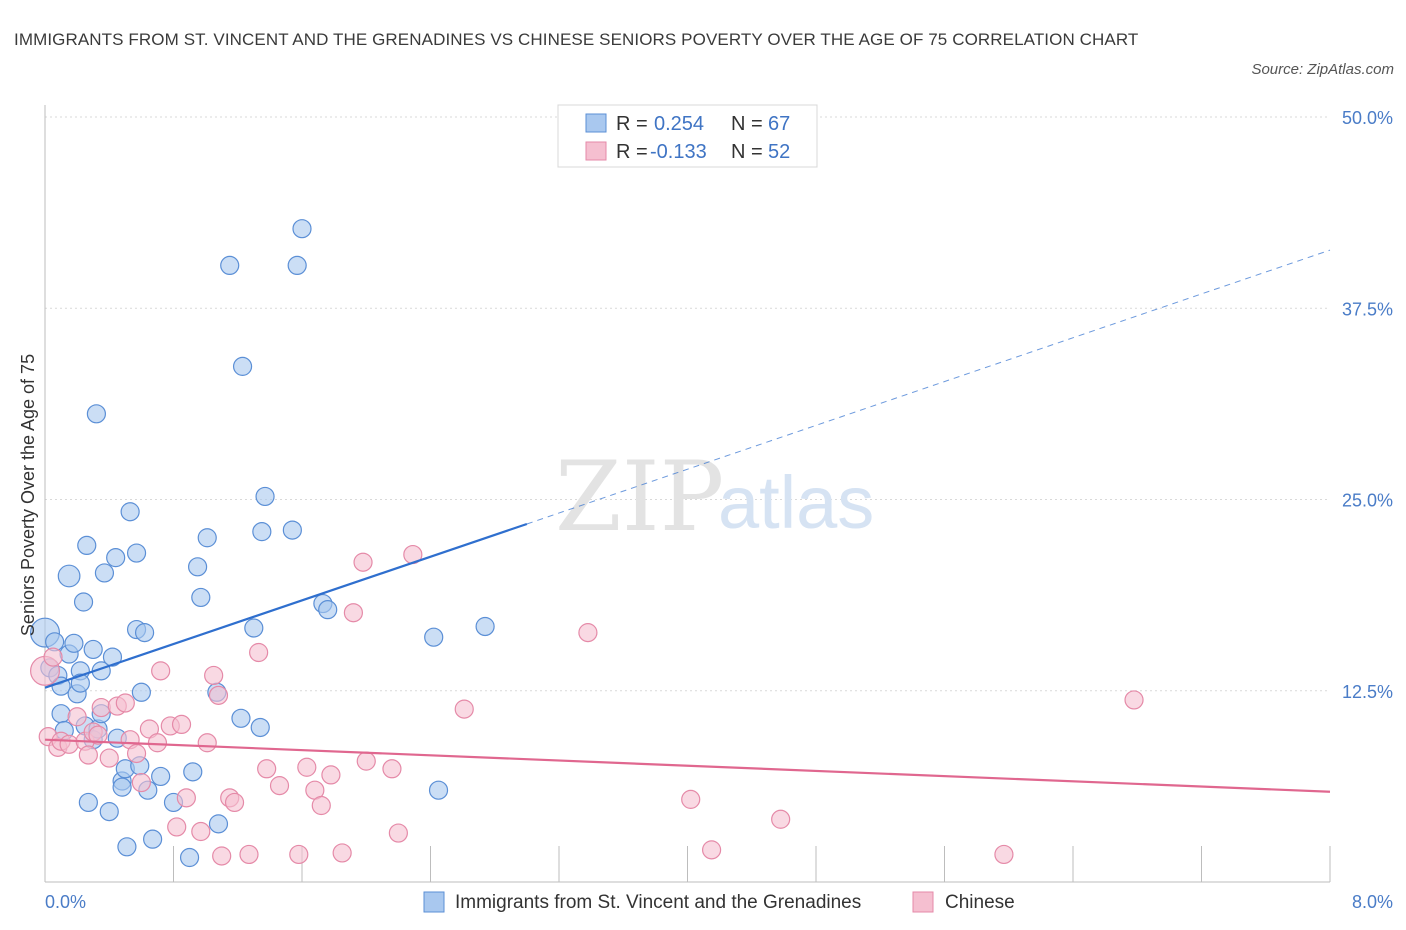 The width and height of the screenshot is (1406, 930). Describe the element at coordinates (779, 152) in the screenshot. I see `legend-n-value-pink: 52` at that location.